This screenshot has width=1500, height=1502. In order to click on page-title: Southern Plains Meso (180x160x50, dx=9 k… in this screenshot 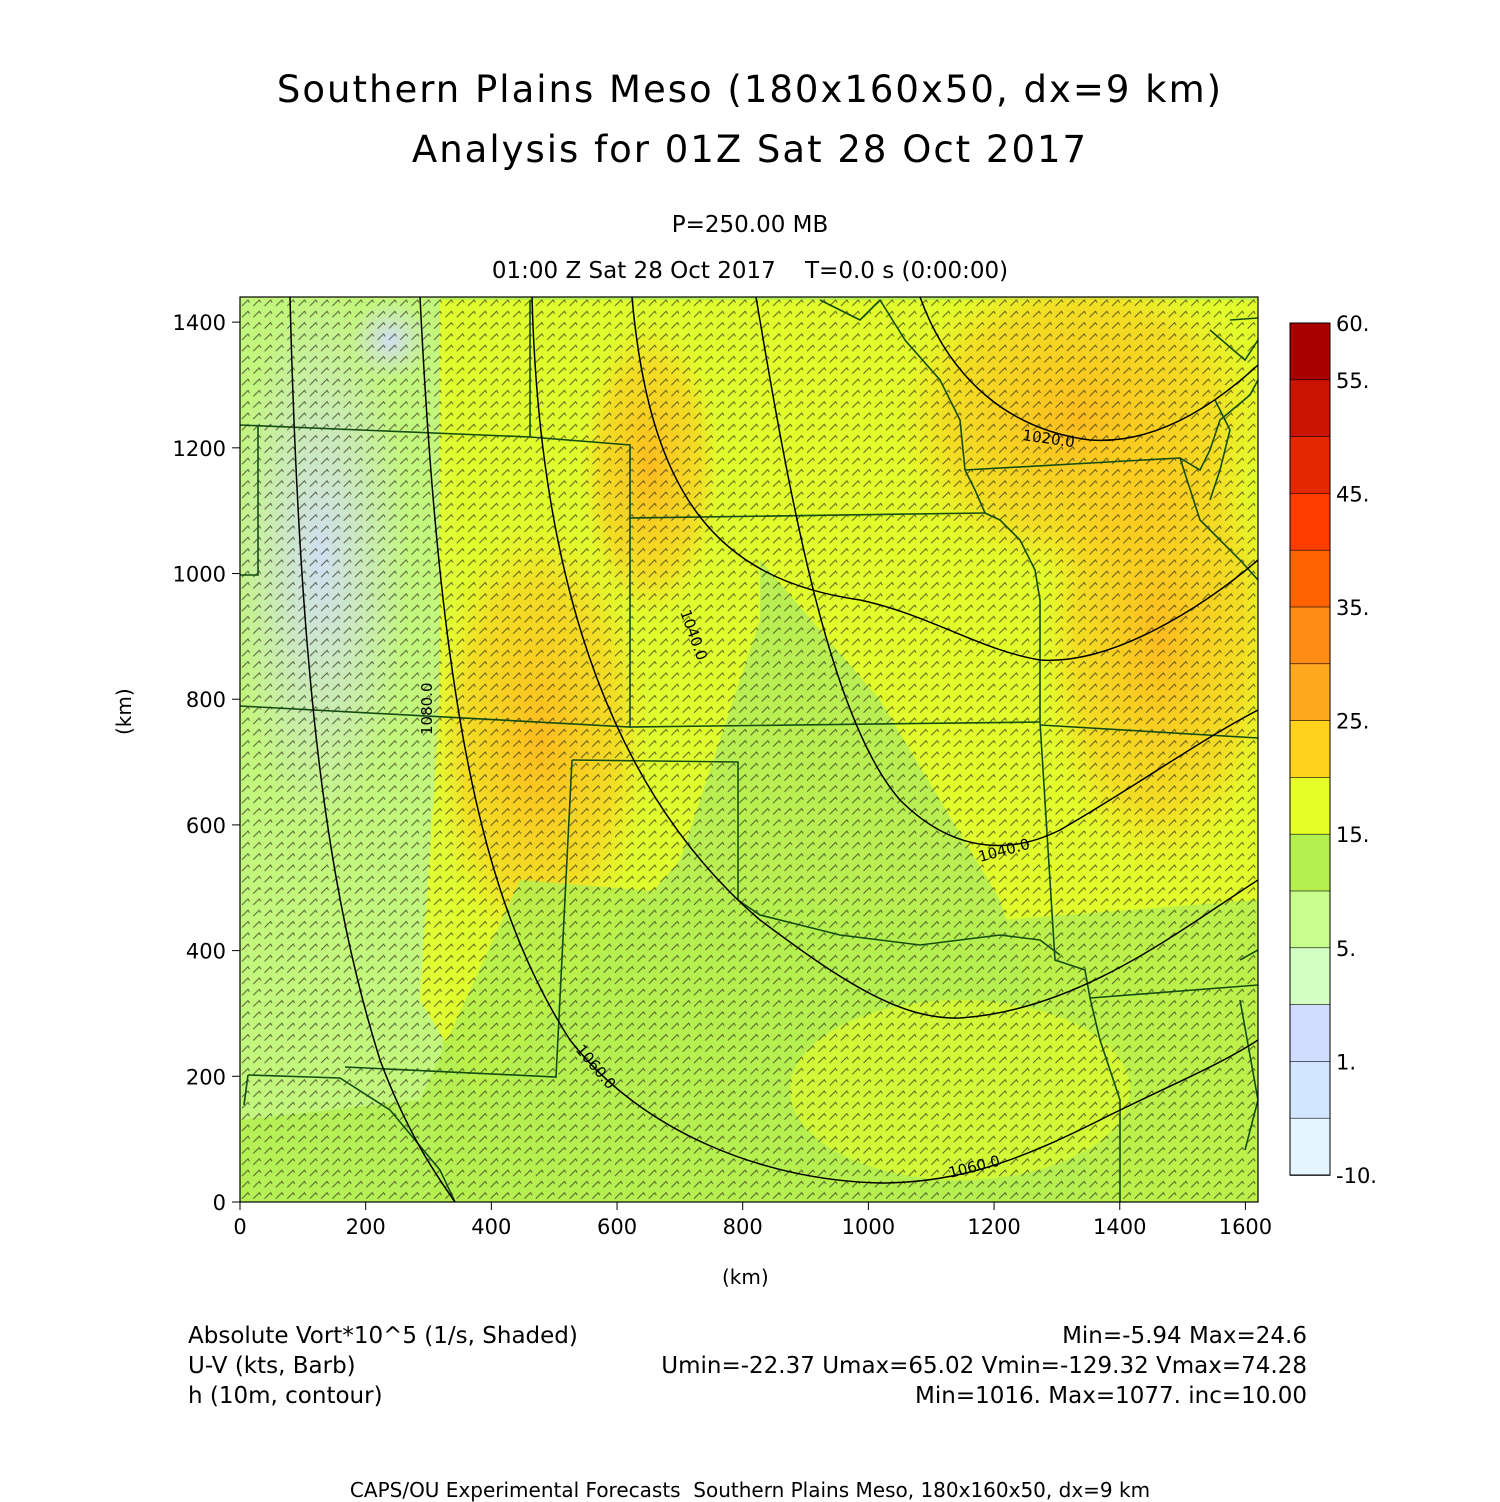, I will do `click(750, 89)`.